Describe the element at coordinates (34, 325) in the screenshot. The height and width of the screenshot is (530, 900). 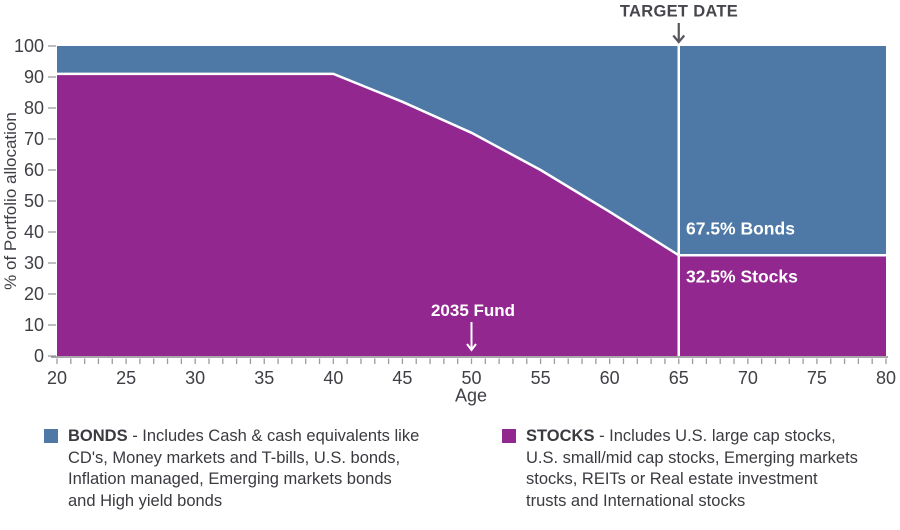
I see `y-tick-label: 10` at that location.